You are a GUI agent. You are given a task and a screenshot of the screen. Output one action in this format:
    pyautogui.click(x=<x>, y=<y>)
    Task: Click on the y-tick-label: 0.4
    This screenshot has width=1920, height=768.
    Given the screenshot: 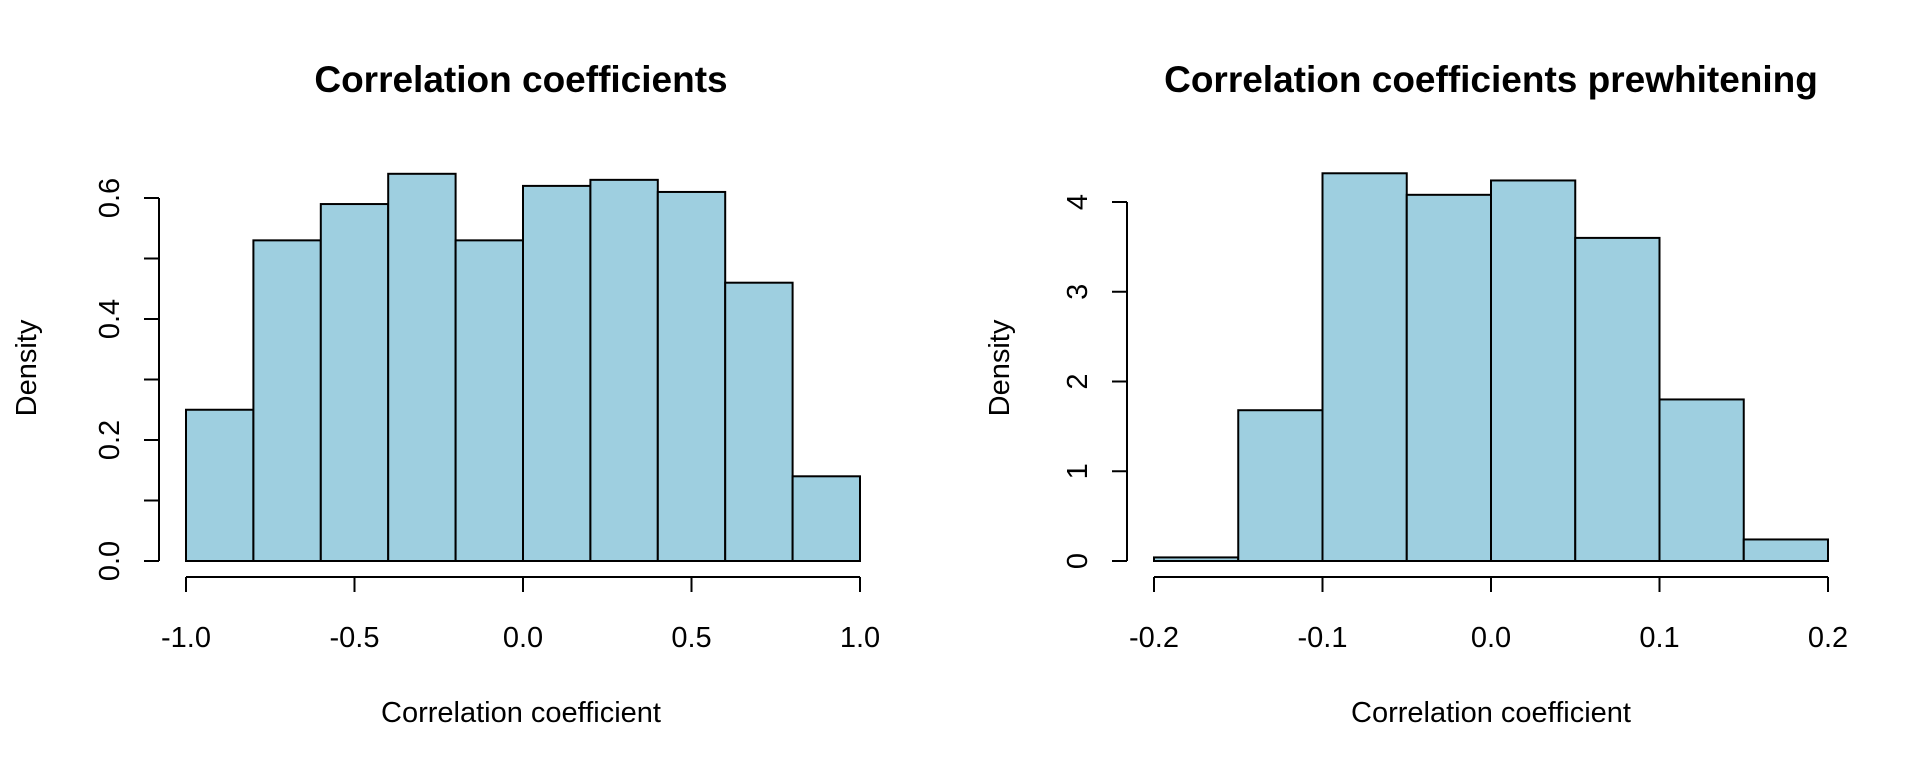 What is the action you would take?
    pyautogui.click(x=110, y=319)
    